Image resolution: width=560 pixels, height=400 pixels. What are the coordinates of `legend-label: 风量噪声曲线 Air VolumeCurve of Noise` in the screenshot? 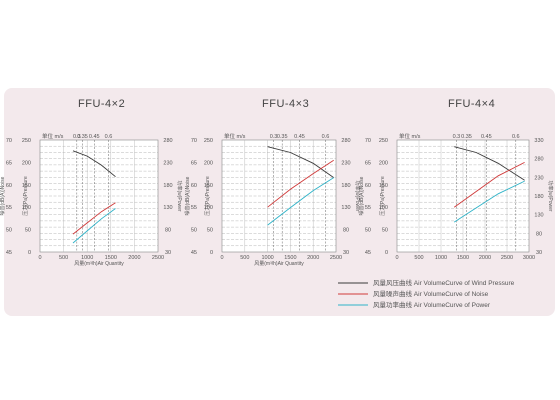 It's located at (431, 293).